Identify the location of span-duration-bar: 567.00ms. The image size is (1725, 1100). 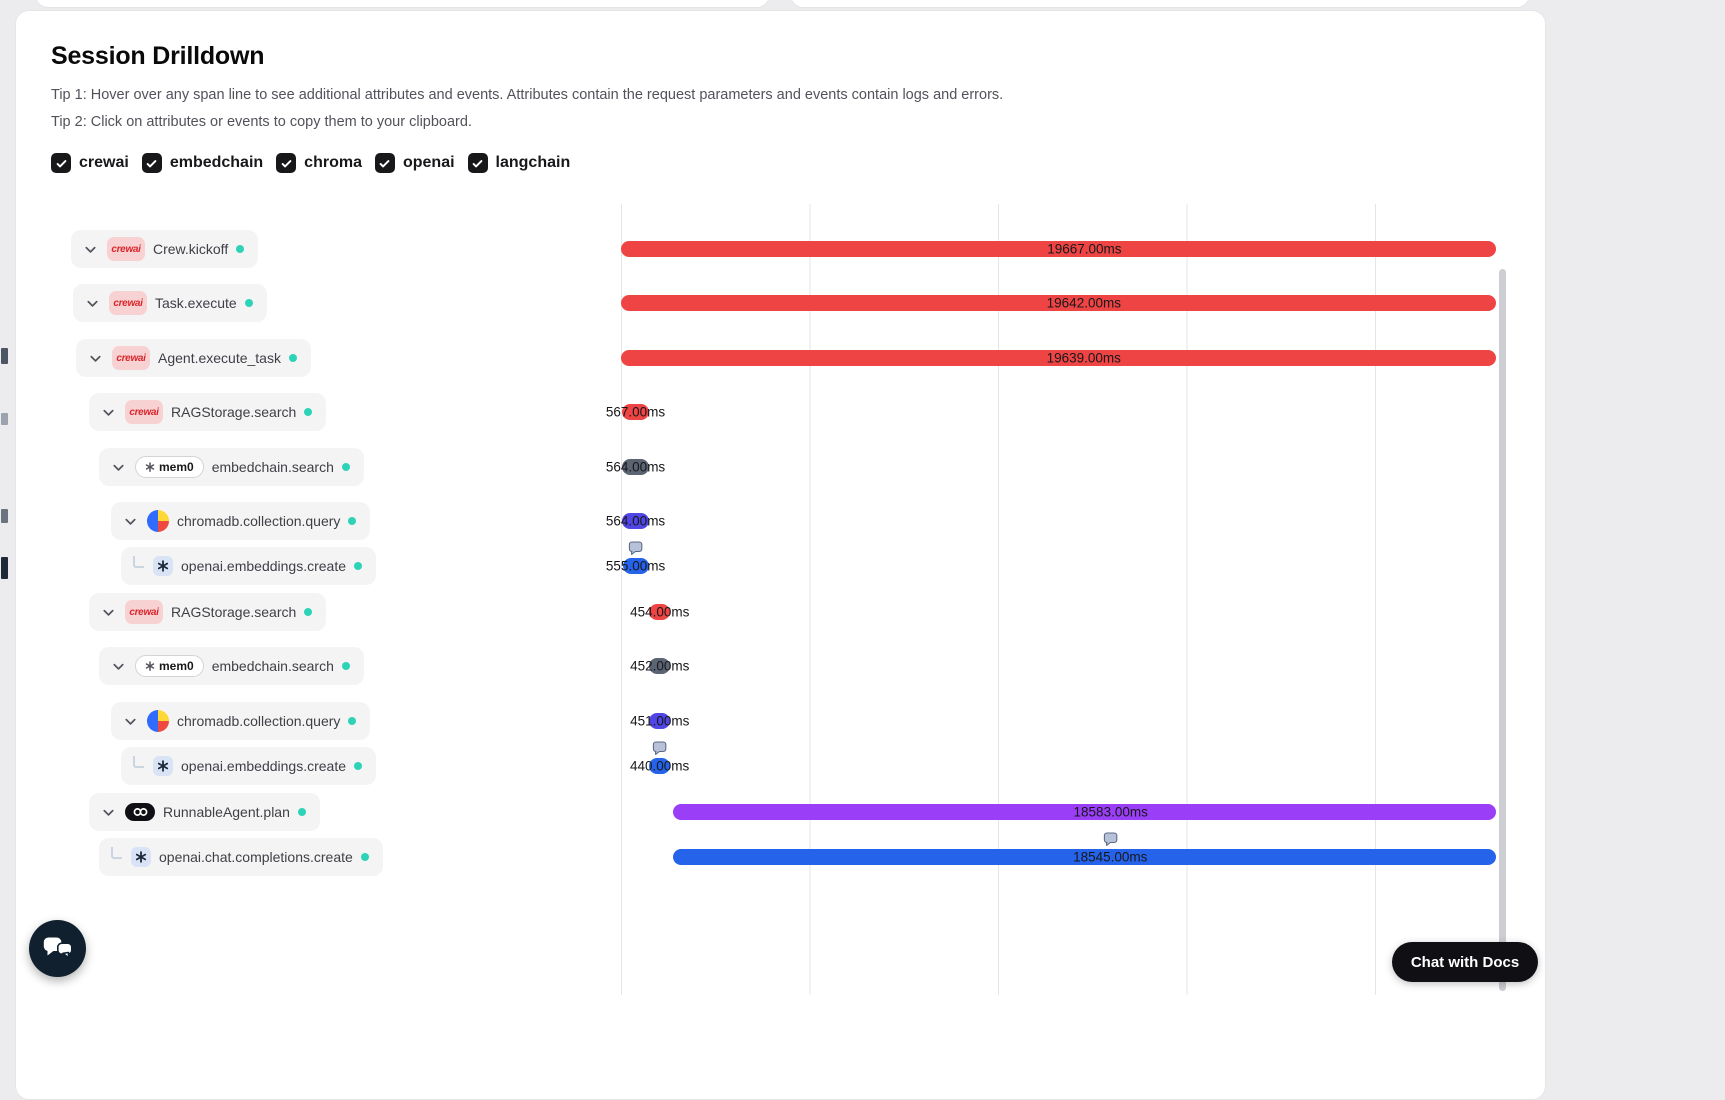
(635, 412).